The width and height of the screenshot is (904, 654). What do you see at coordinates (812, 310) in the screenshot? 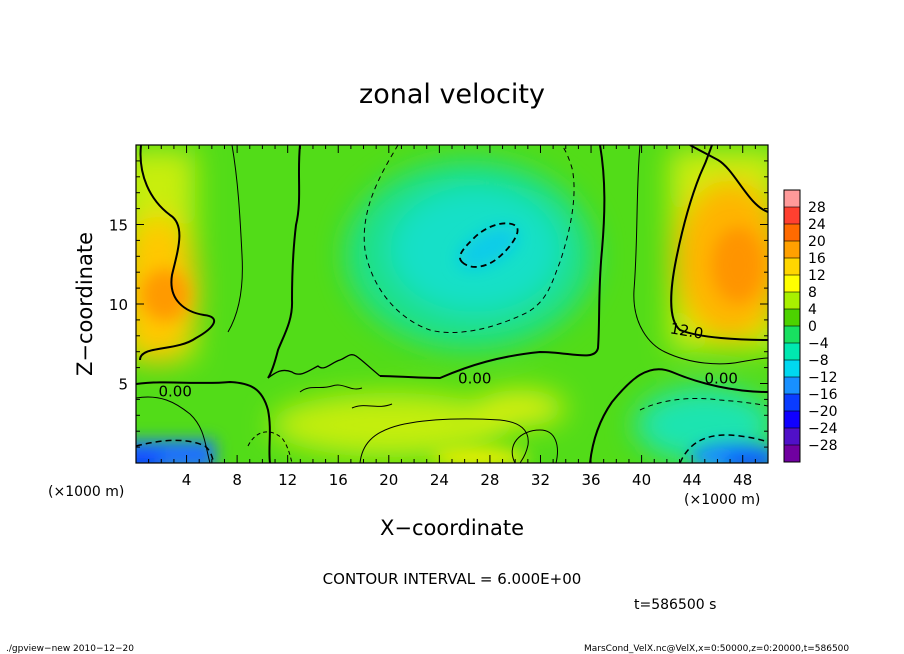
I see `colorbar-label: 4` at bounding box center [812, 310].